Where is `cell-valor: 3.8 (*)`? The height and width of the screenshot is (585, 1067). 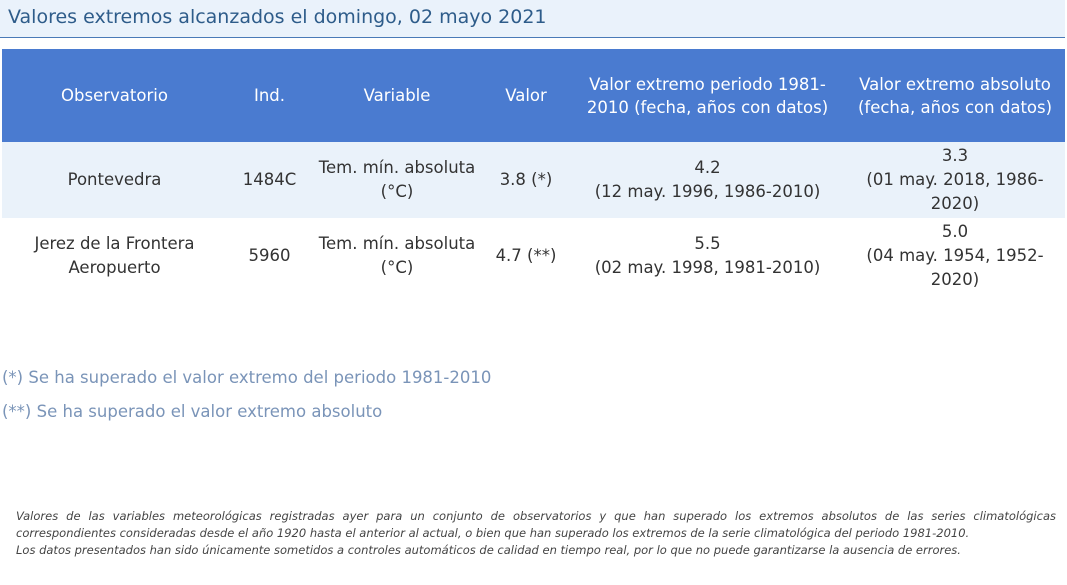 cell-valor: 3.8 (*) is located at coordinates (526, 180).